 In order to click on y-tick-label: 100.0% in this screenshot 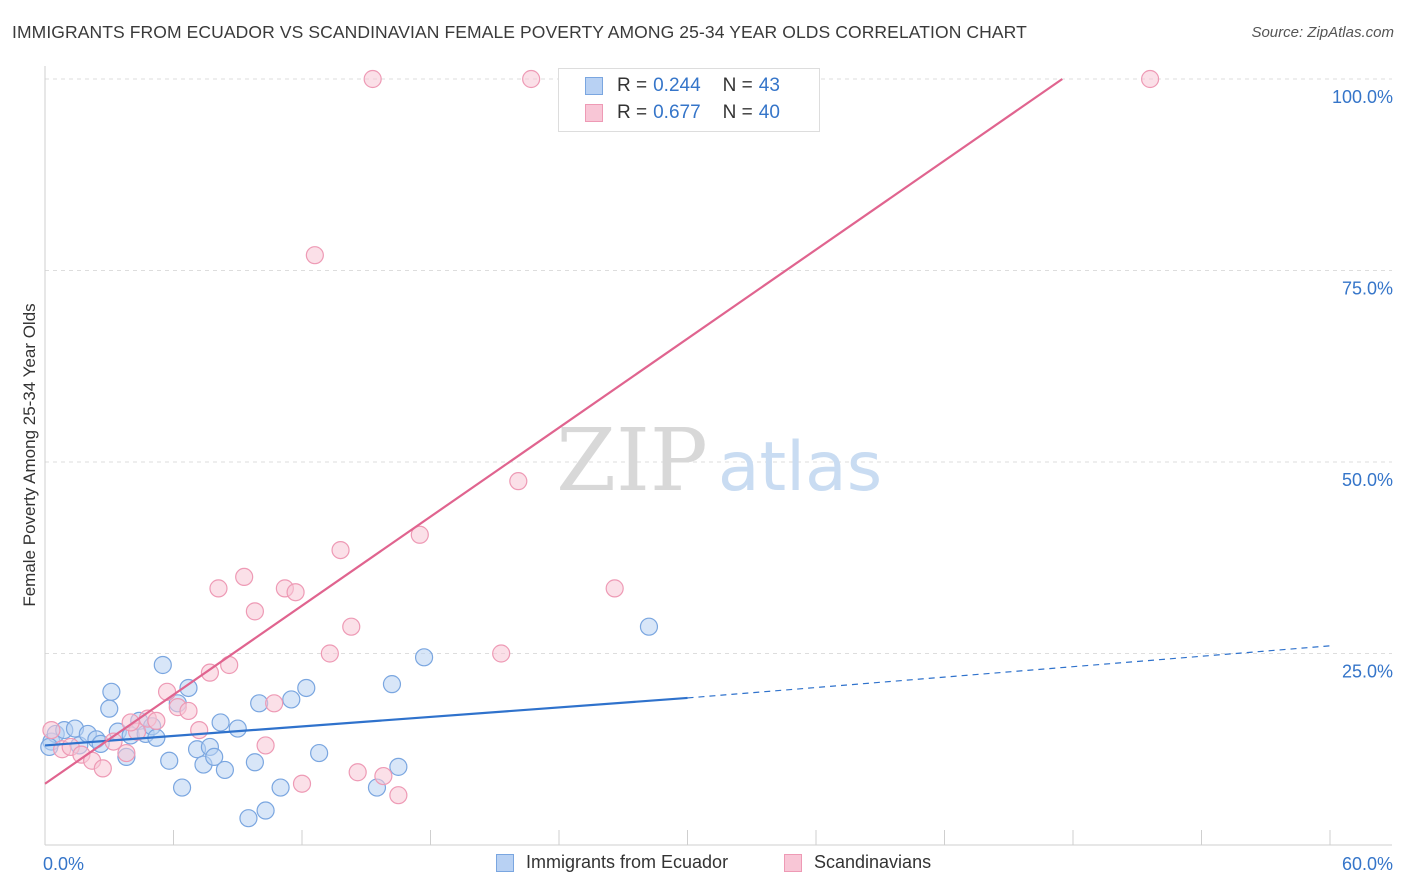, I will do `click(1362, 97)`.